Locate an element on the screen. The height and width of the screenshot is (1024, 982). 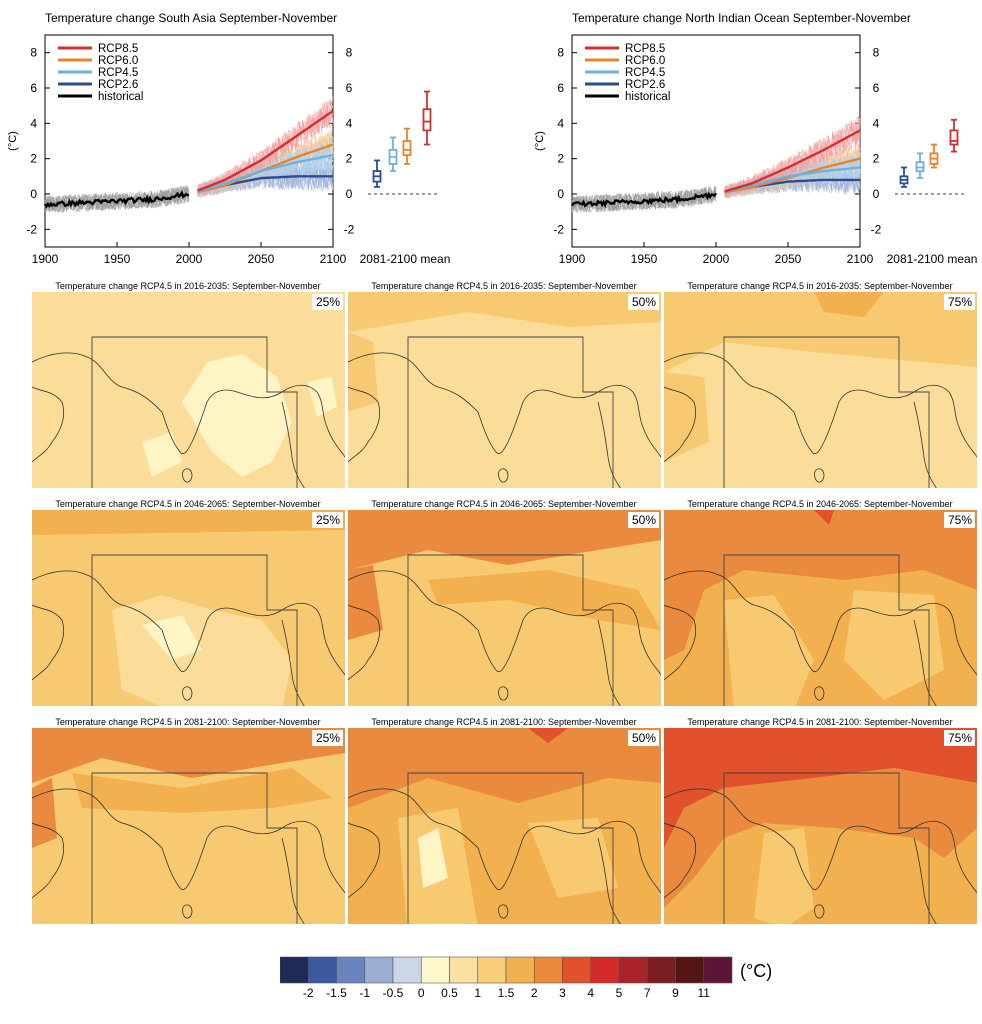
y-tick-label: -2 is located at coordinates (558, 229).